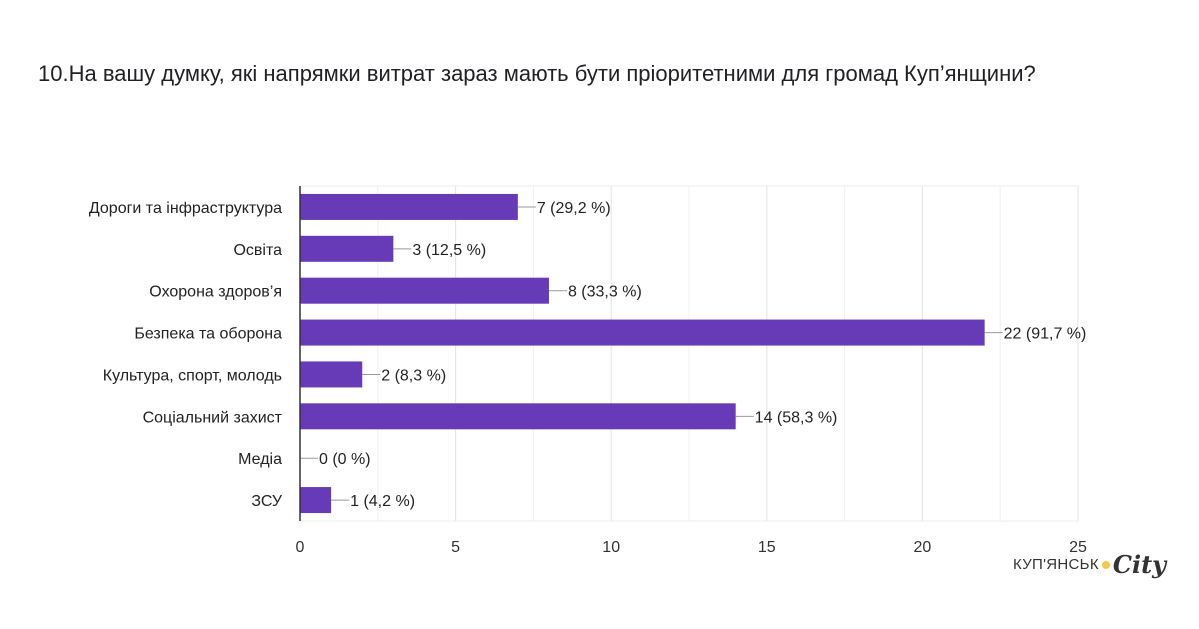 This screenshot has width=1199, height=629. Describe the element at coordinates (923, 547) in the screenshot. I see `x-tick-label: 20` at that location.